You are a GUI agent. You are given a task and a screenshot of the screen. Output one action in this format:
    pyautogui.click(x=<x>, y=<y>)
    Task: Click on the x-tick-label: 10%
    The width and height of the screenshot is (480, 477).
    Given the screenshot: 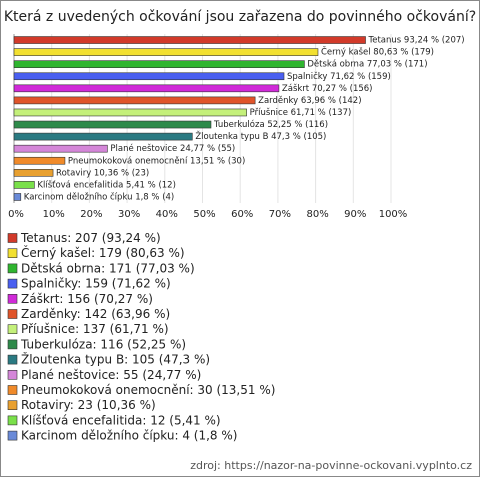 What is the action you would take?
    pyautogui.click(x=54, y=214)
    